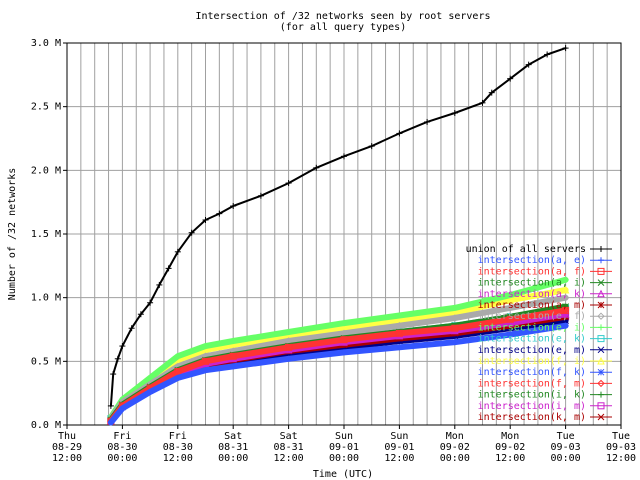  Describe the element at coordinates (67, 447) in the screenshot. I see `x-tick-label: 08-29` at that location.